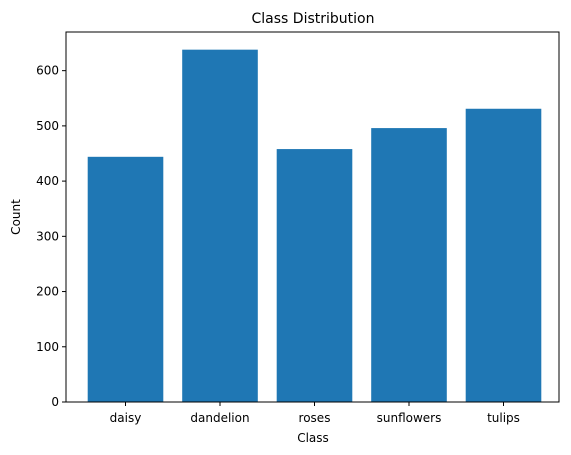 This screenshot has height=455, width=571. I want to click on x-tick-label: sunflowers, so click(409, 418).